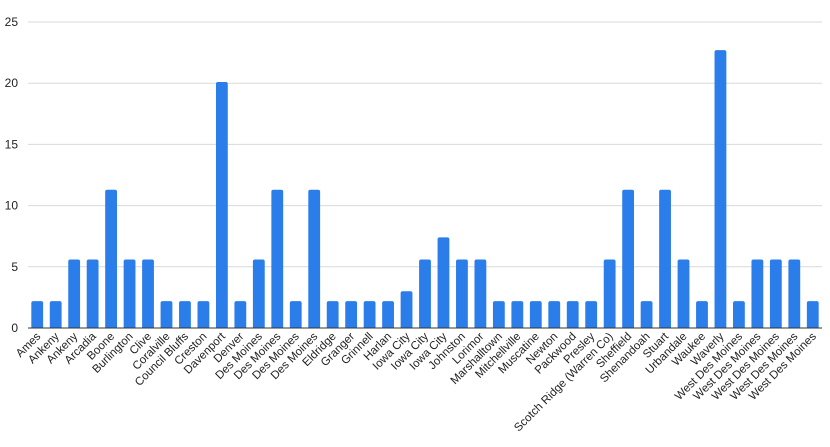  Describe the element at coordinates (12, 175) in the screenshot. I see `y-tick-labels: 0 5 10 15 20 25` at that location.